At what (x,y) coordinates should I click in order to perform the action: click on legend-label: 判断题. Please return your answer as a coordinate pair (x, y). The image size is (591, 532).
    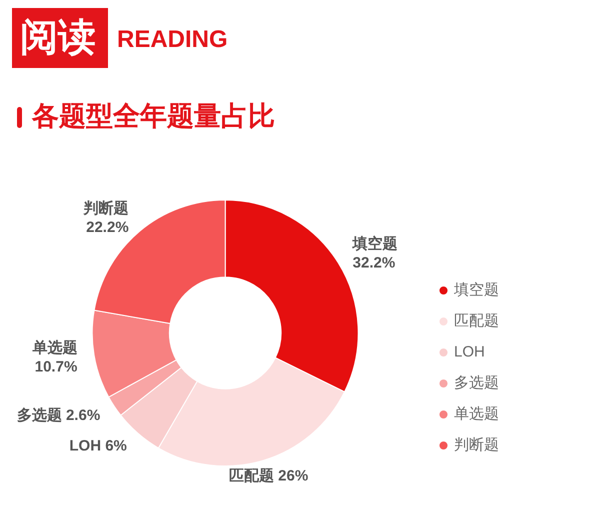
    Looking at the image, I should click on (476, 445).